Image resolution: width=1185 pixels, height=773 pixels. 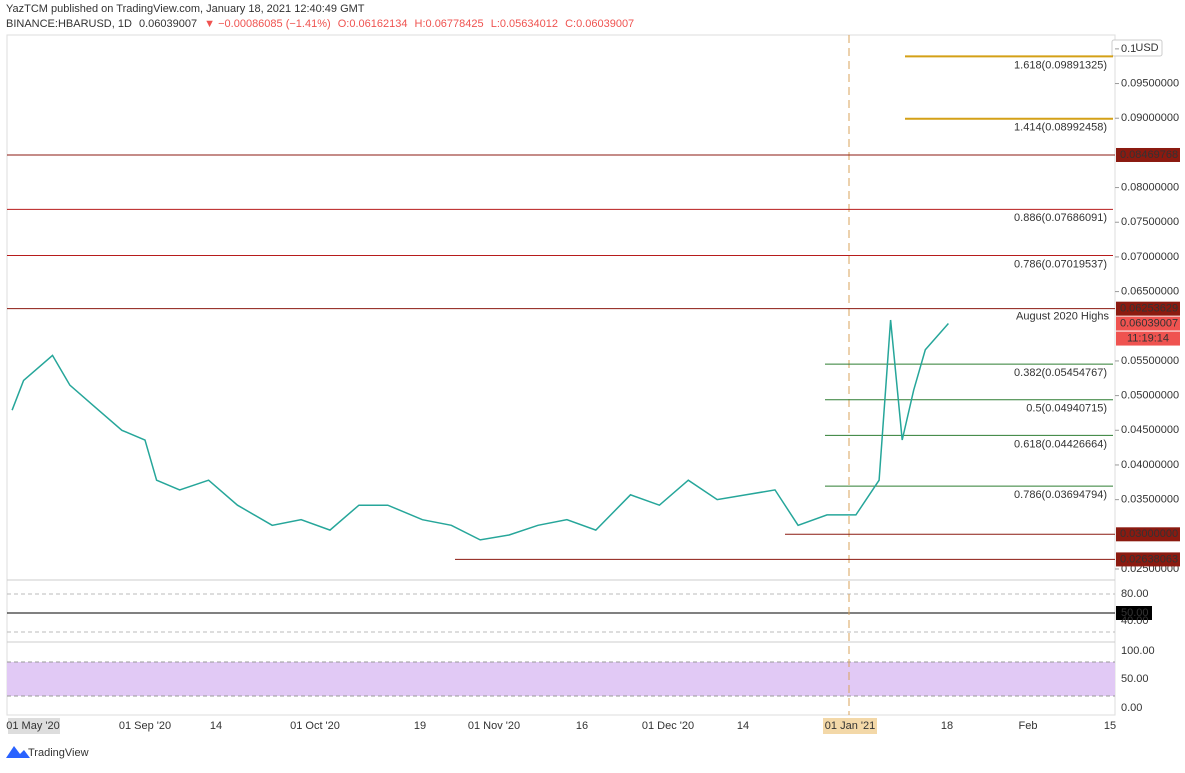 I want to click on price-tick-label: 0.09500000, so click(x=1150, y=83).